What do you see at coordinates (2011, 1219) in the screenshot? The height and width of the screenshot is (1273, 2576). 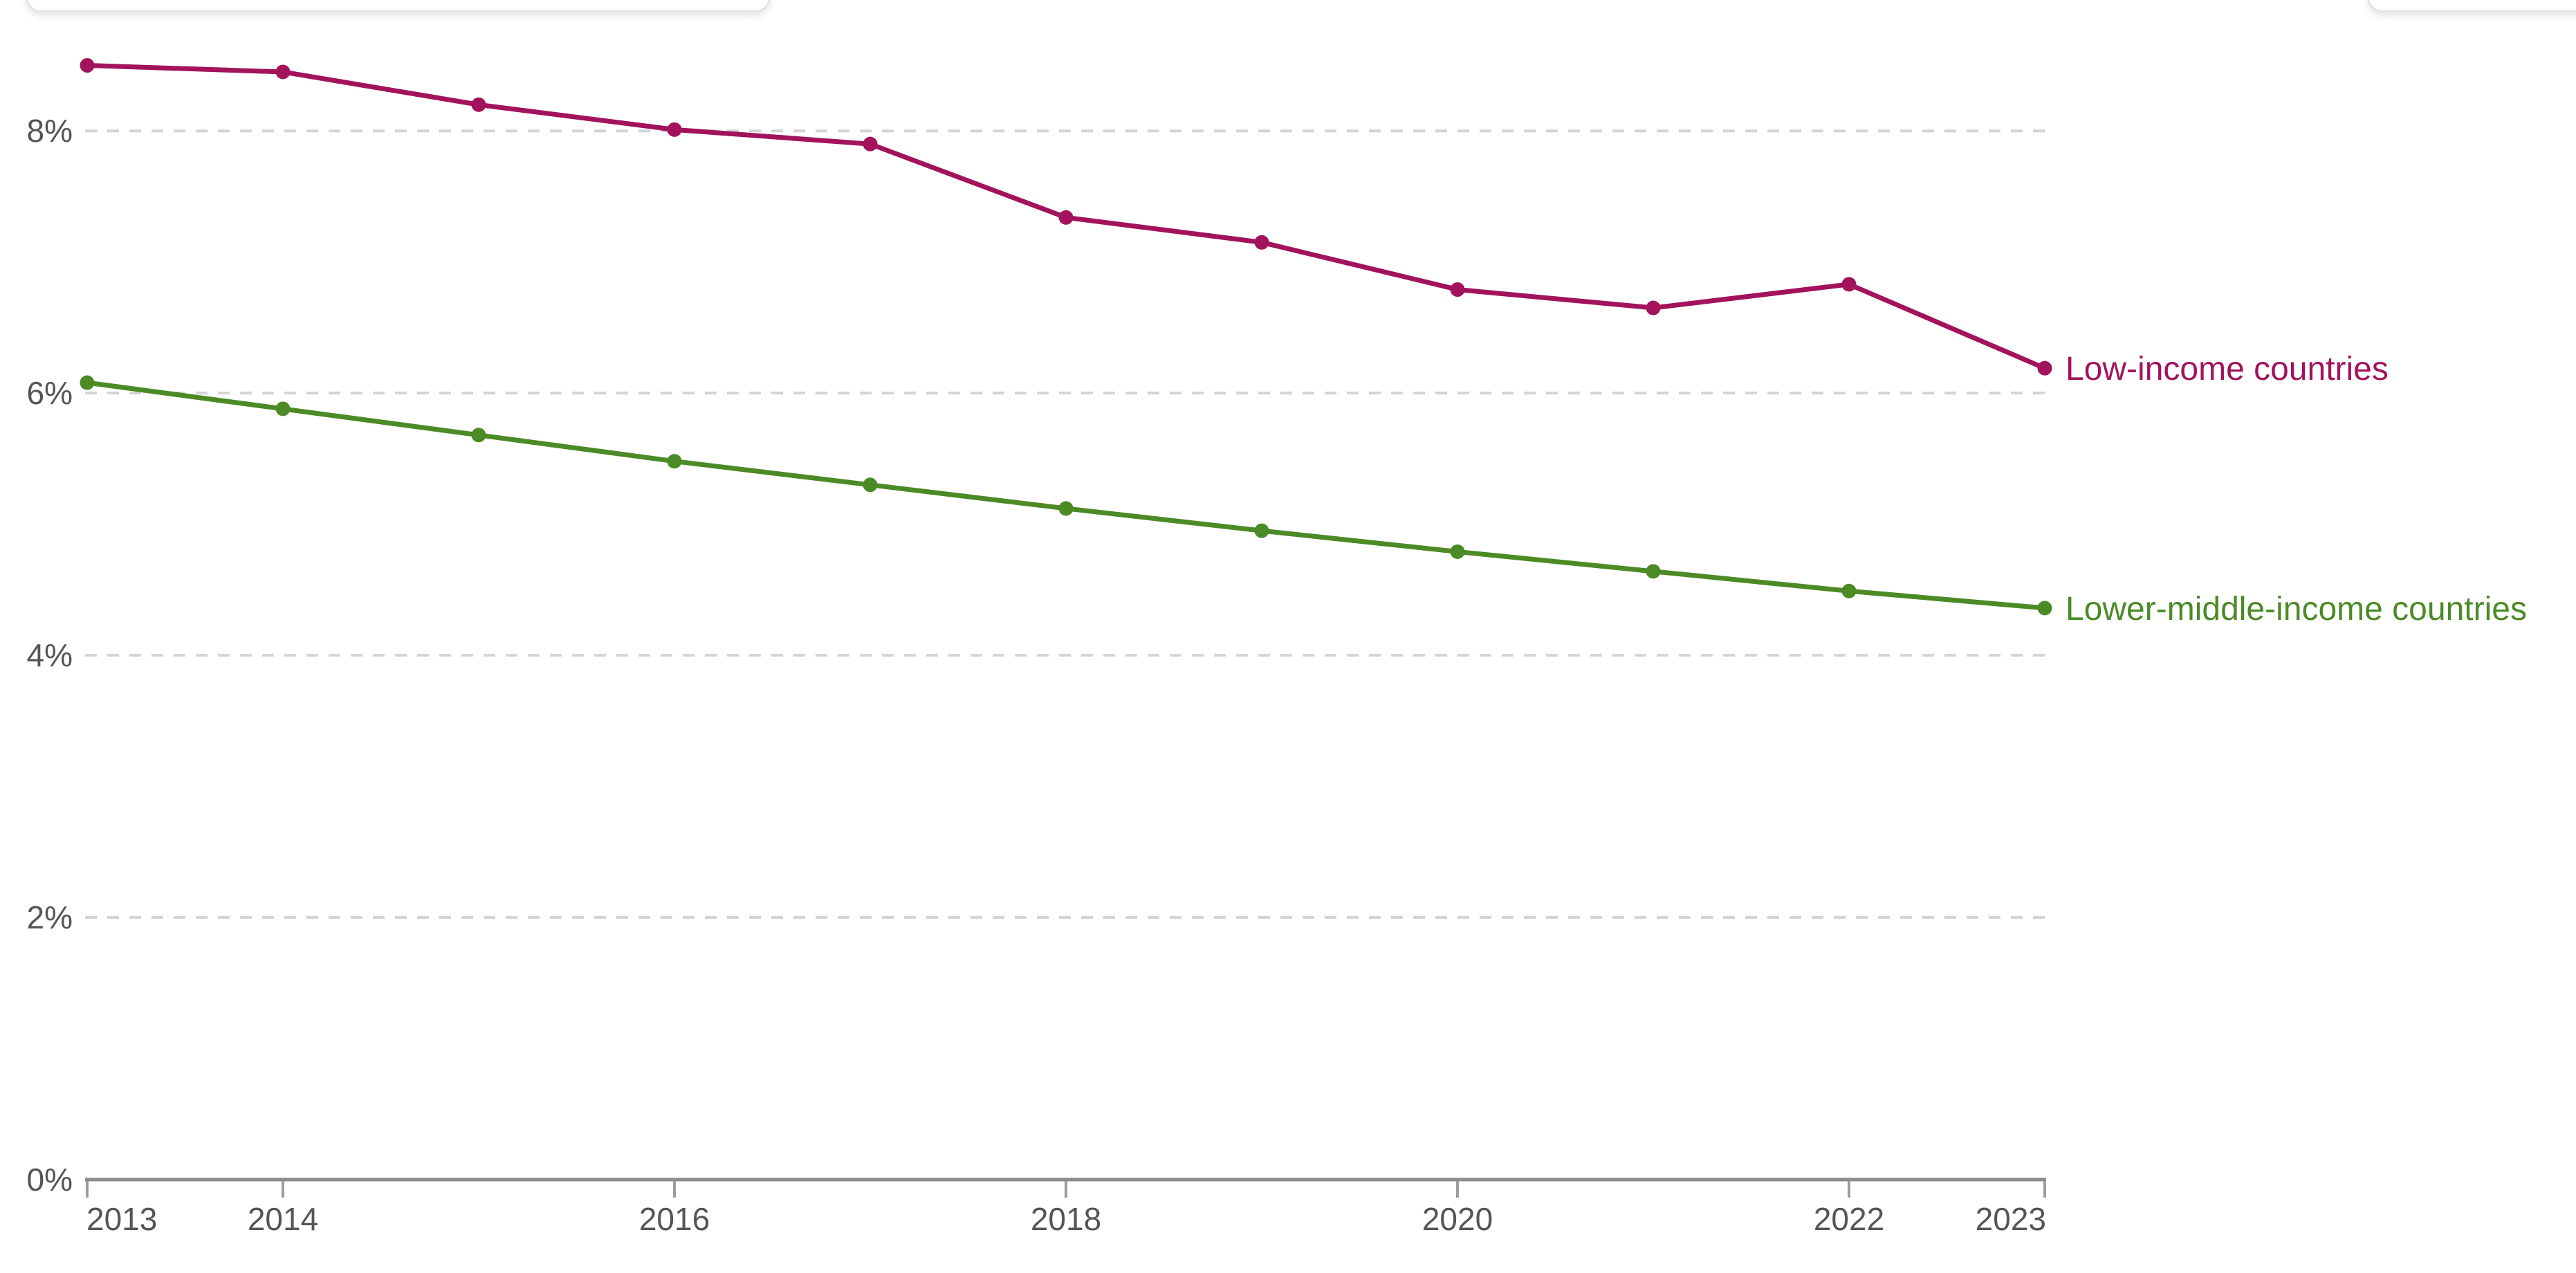 I see `x-tick-label-2023: 2023` at bounding box center [2011, 1219].